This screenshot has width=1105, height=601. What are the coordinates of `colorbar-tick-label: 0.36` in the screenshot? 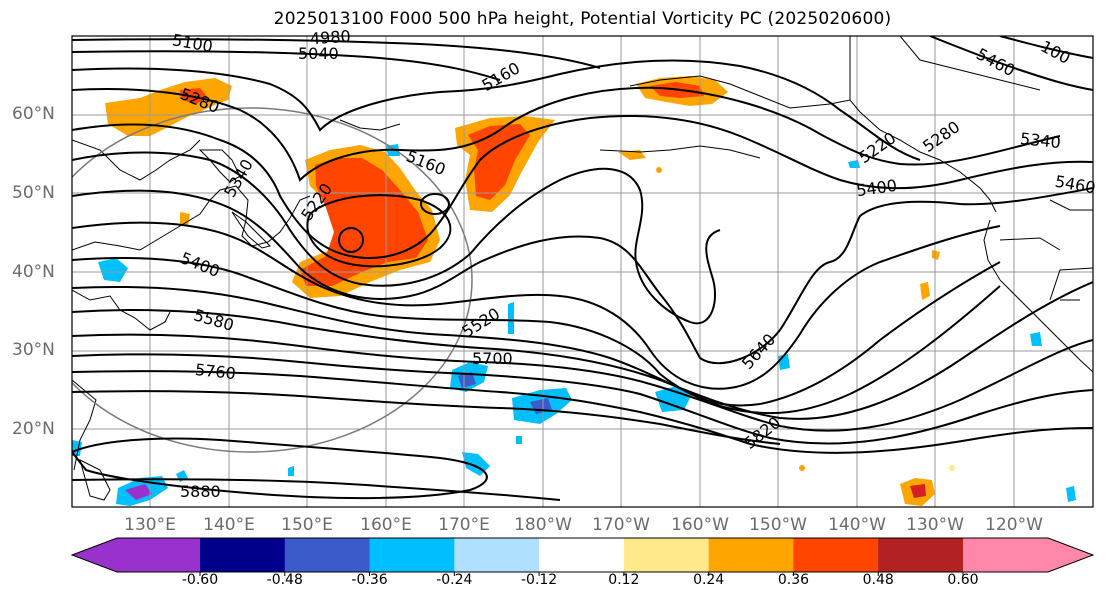 It's located at (793, 580).